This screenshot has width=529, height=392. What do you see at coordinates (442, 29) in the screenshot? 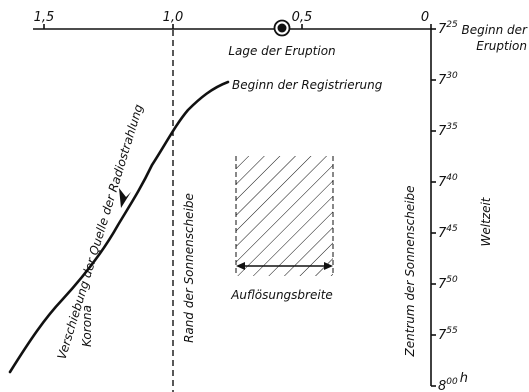
I see `time-label-7-25-hour: 7` at bounding box center [442, 29].